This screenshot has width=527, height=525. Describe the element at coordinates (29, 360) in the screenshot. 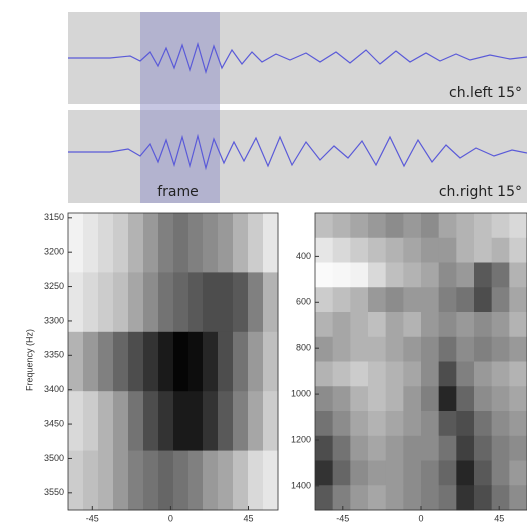

I see `y-axis-label: Frequency (Hz)` at that location.